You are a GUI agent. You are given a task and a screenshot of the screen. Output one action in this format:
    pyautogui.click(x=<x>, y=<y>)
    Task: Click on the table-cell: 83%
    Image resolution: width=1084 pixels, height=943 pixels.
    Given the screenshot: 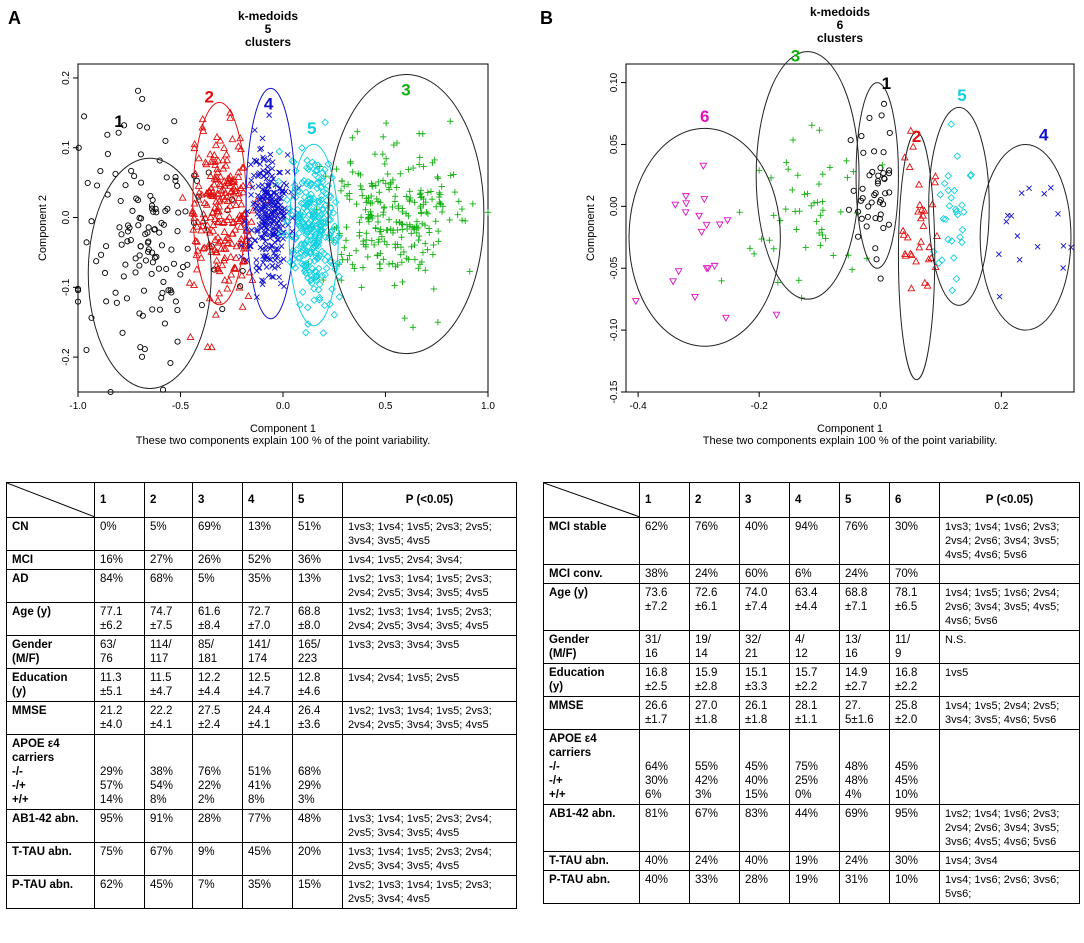 What is the action you would take?
    pyautogui.click(x=764, y=828)
    